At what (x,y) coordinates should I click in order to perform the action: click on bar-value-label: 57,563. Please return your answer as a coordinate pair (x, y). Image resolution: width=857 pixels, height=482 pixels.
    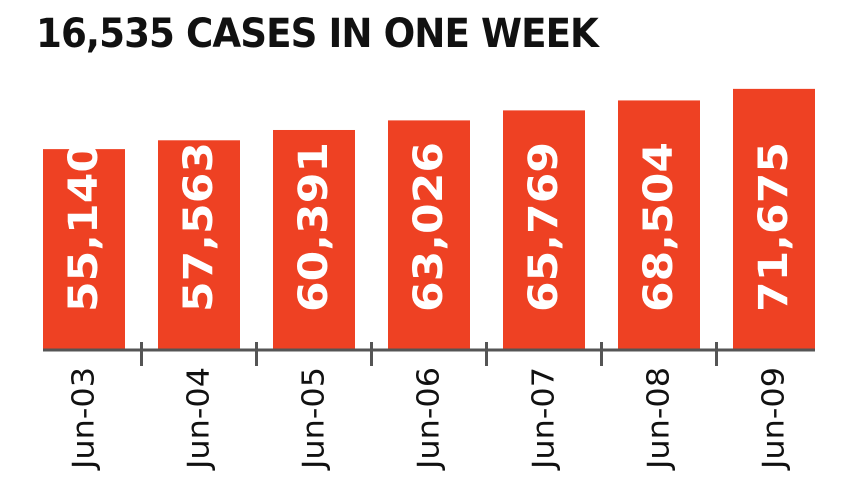
    Looking at the image, I should click on (199, 227).